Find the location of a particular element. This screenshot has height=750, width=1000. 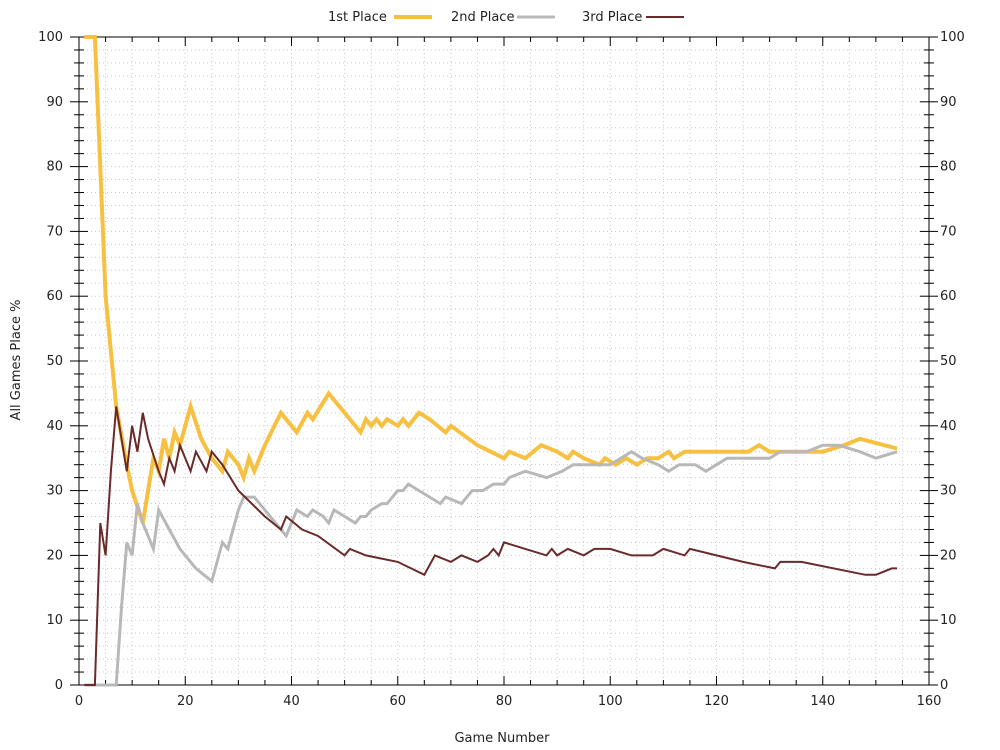

x-tick-label: 80 is located at coordinates (504, 701).